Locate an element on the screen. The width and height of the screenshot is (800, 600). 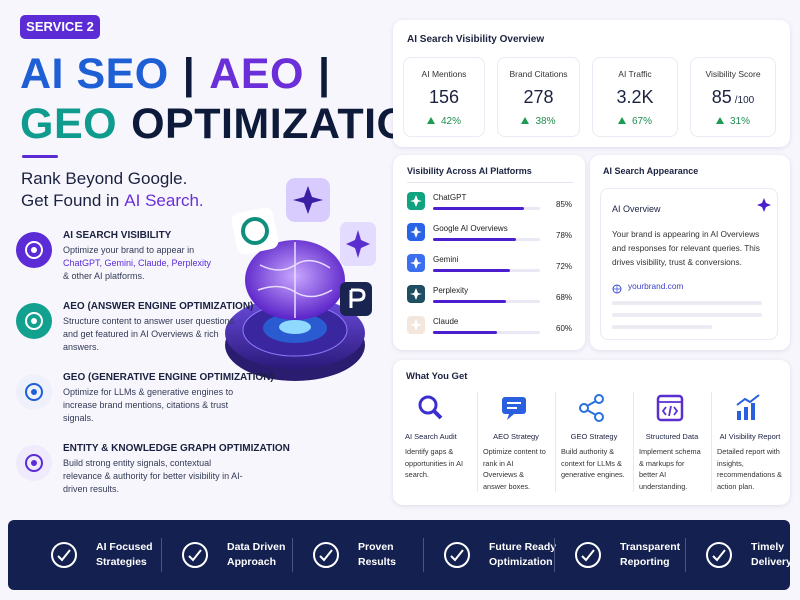
footer-label: Data Driven Approach is located at coordinates (256, 555).